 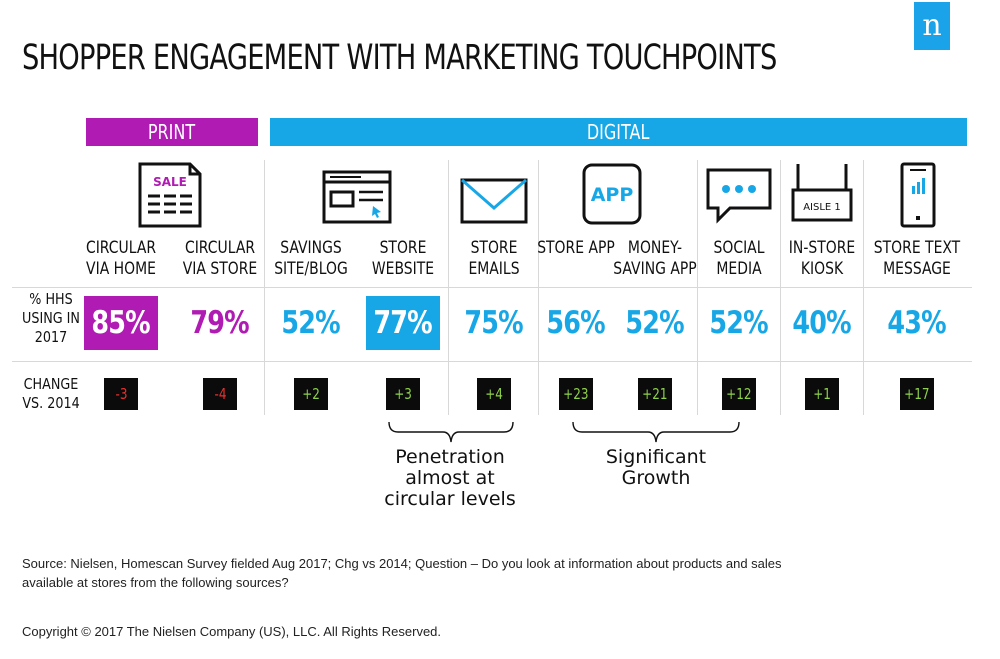 I want to click on pct-value: 79%, so click(x=220, y=323).